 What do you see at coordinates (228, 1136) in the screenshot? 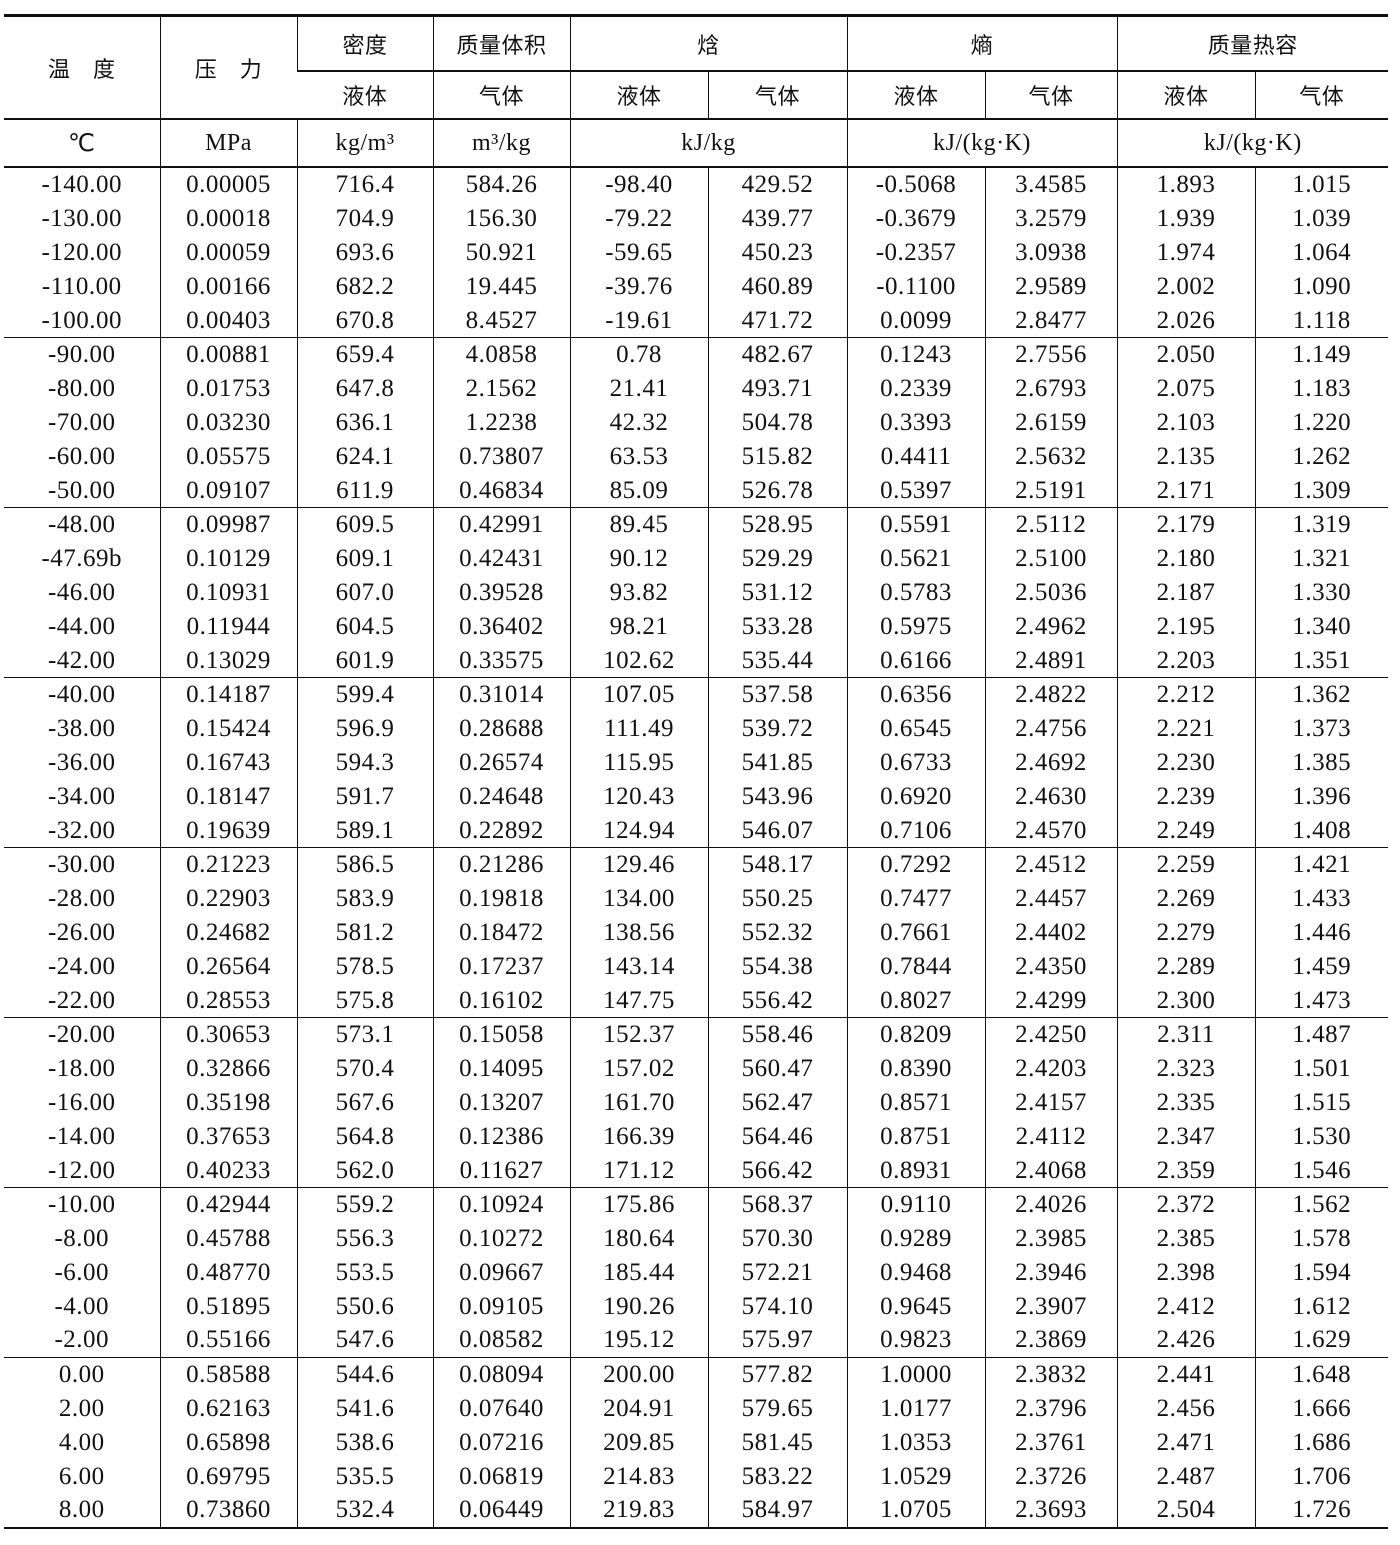
I see `table-cell: 0.37653` at bounding box center [228, 1136].